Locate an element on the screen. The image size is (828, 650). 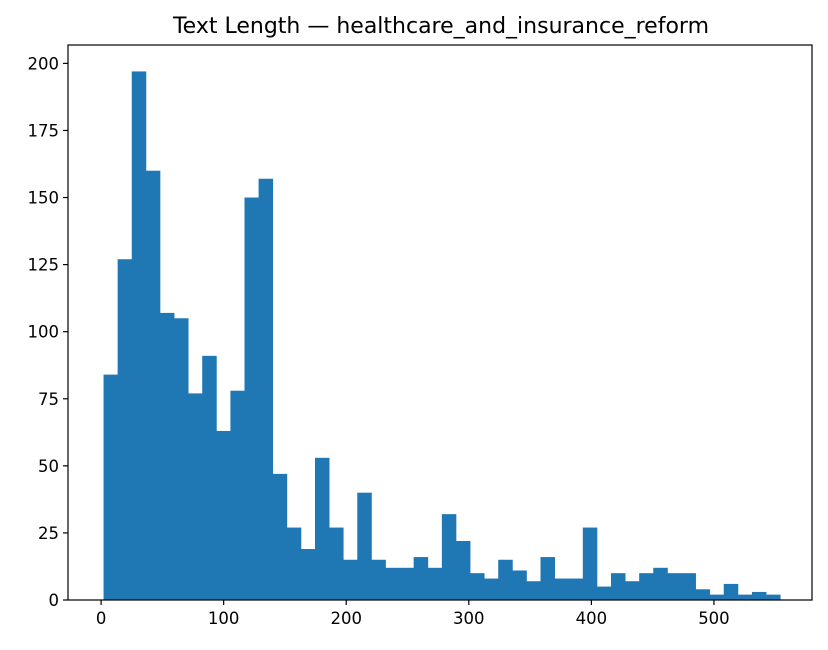
y-tick-label: 100 is located at coordinates (44, 332).